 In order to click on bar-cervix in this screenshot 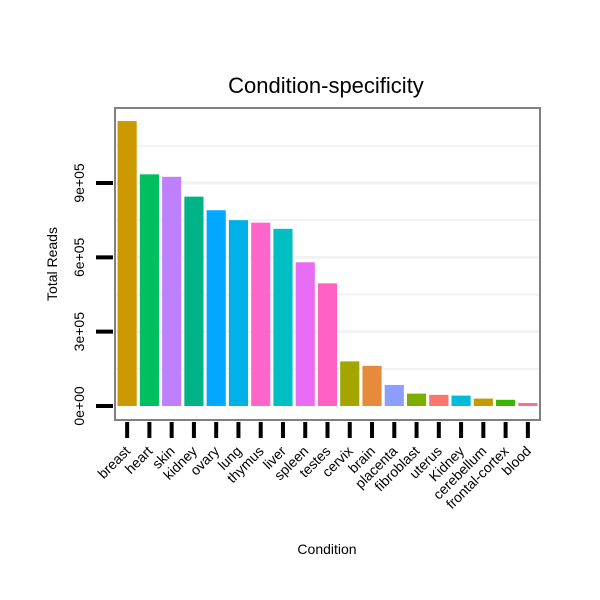, I will do `click(350, 383)`.